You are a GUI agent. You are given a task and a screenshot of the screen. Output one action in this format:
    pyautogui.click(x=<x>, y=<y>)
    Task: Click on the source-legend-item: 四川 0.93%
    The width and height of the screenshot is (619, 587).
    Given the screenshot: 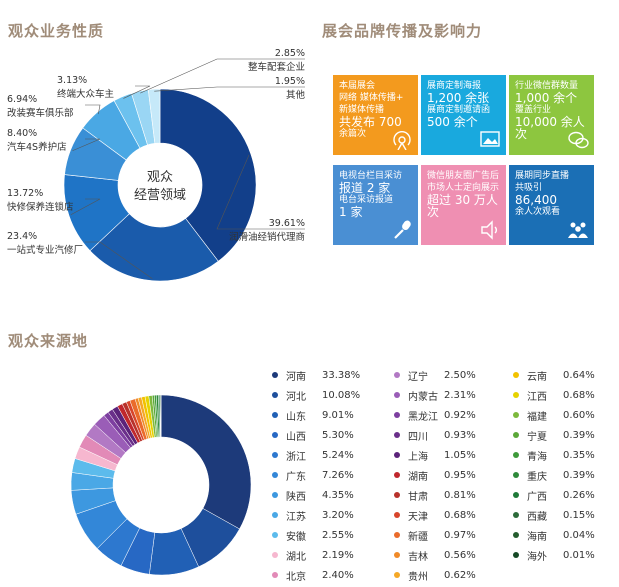 What is the action you would take?
    pyautogui.click(x=435, y=435)
    